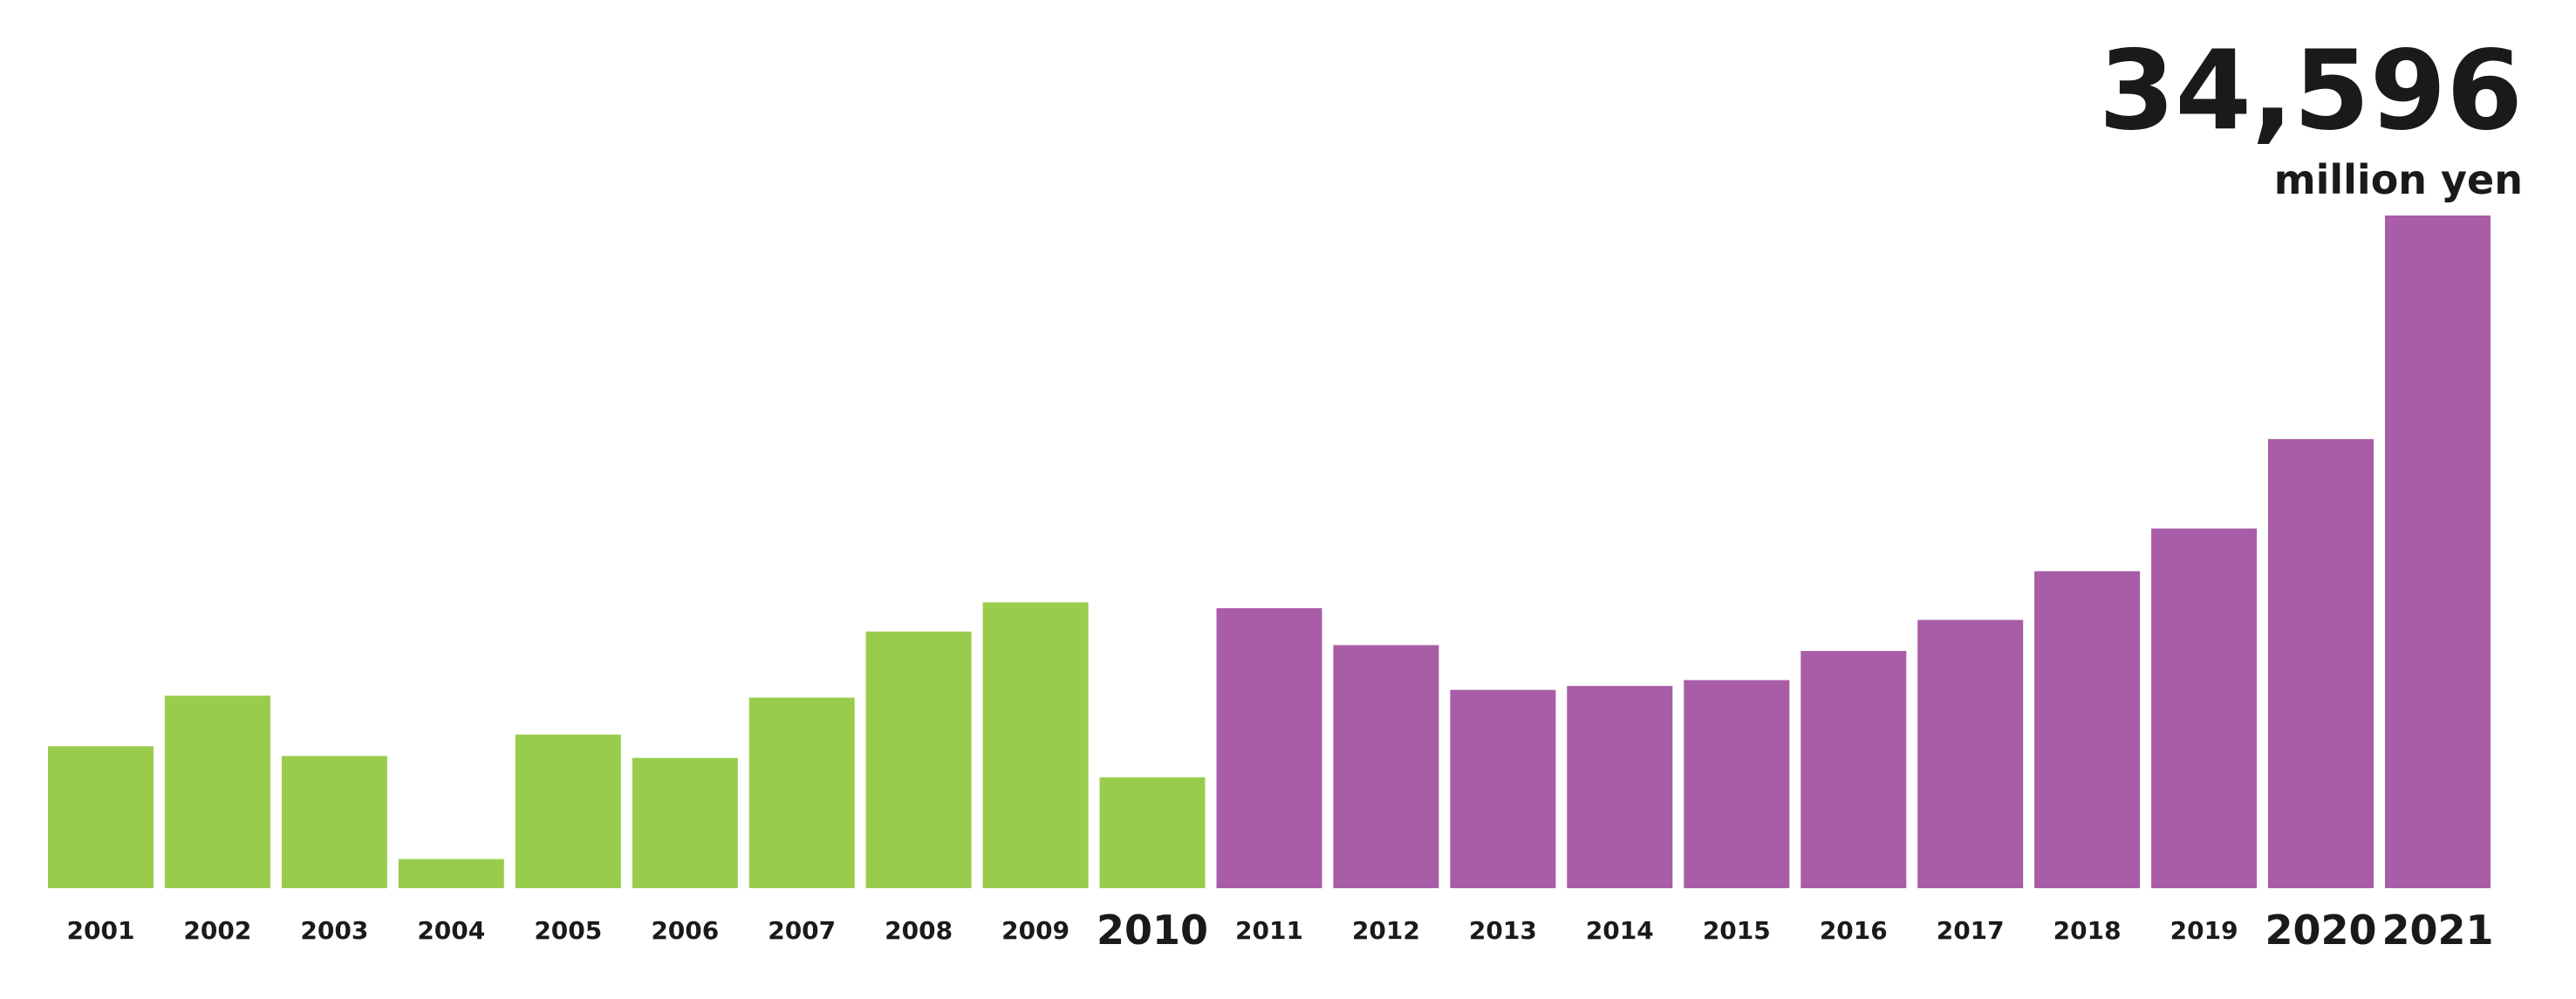 The width and height of the screenshot is (2576, 999). I want to click on year-label-2019: 2019, so click(2204, 930).